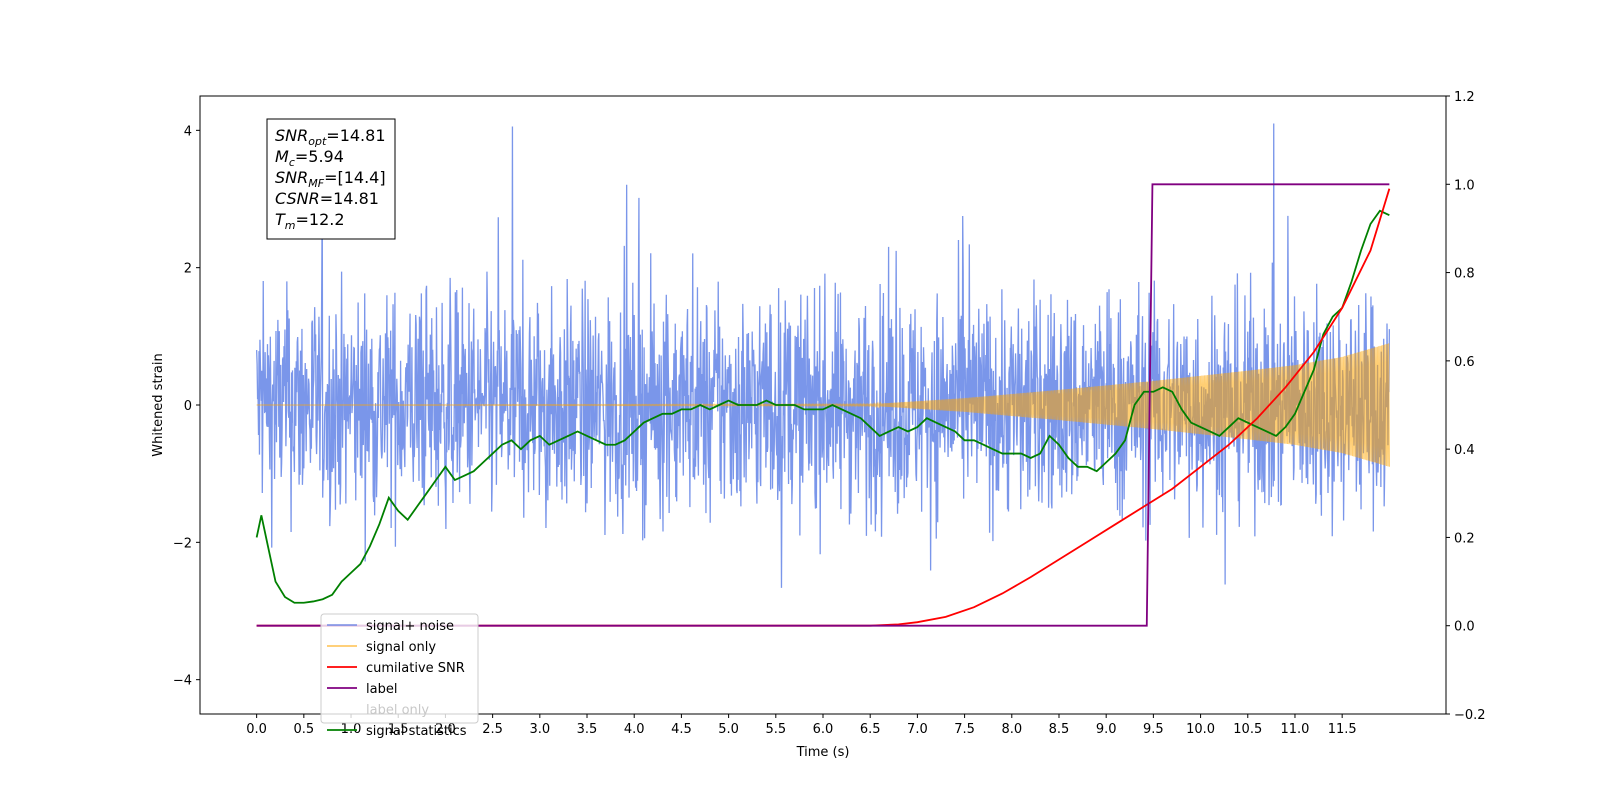  Describe the element at coordinates (319, 156) in the screenshot. I see `info-value: =5.94` at that location.